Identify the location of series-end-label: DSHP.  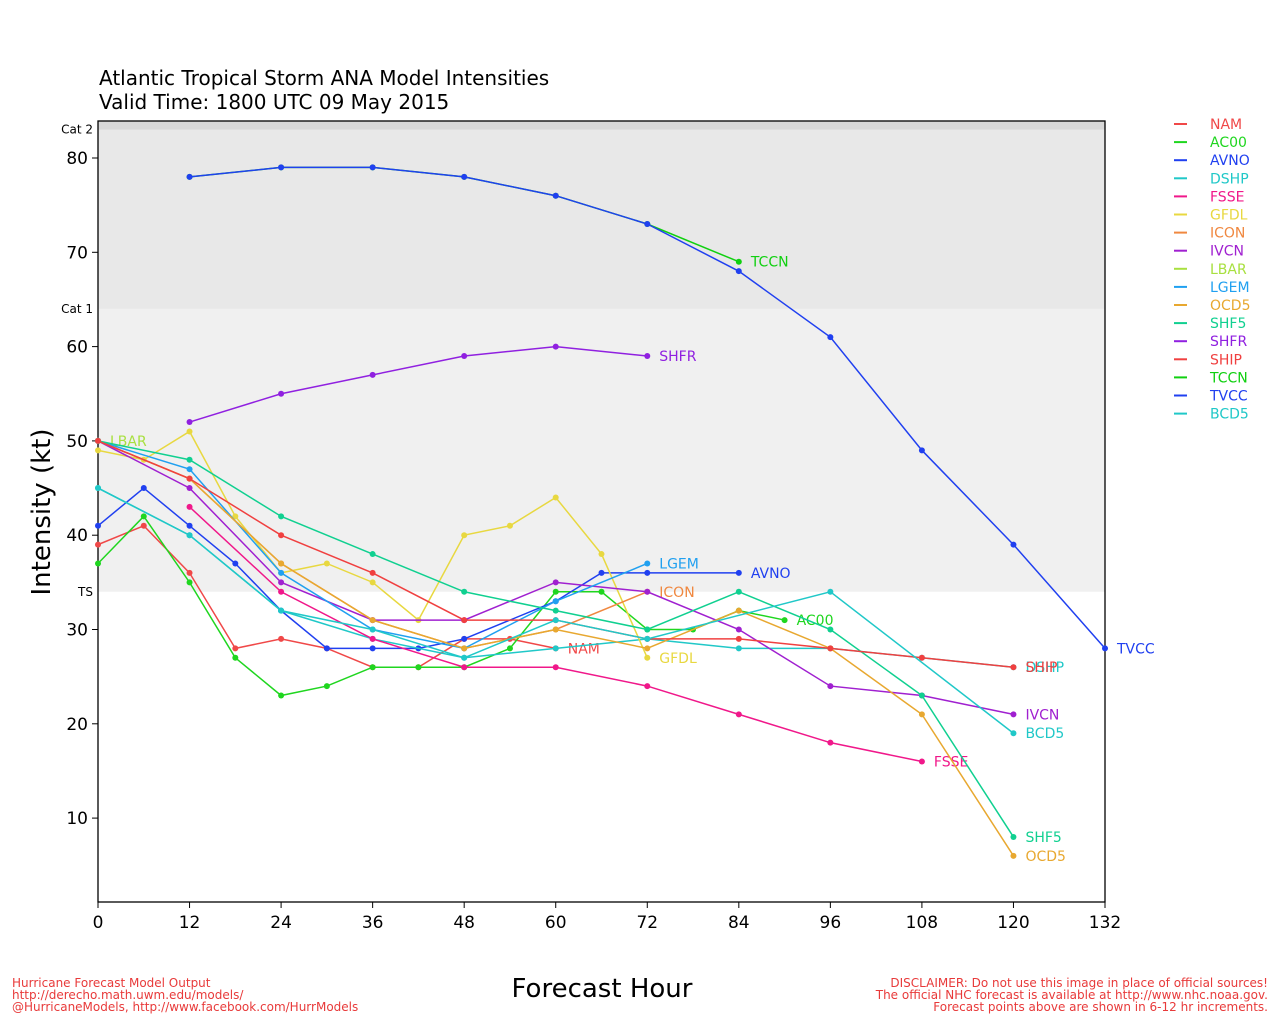
(1044, 668).